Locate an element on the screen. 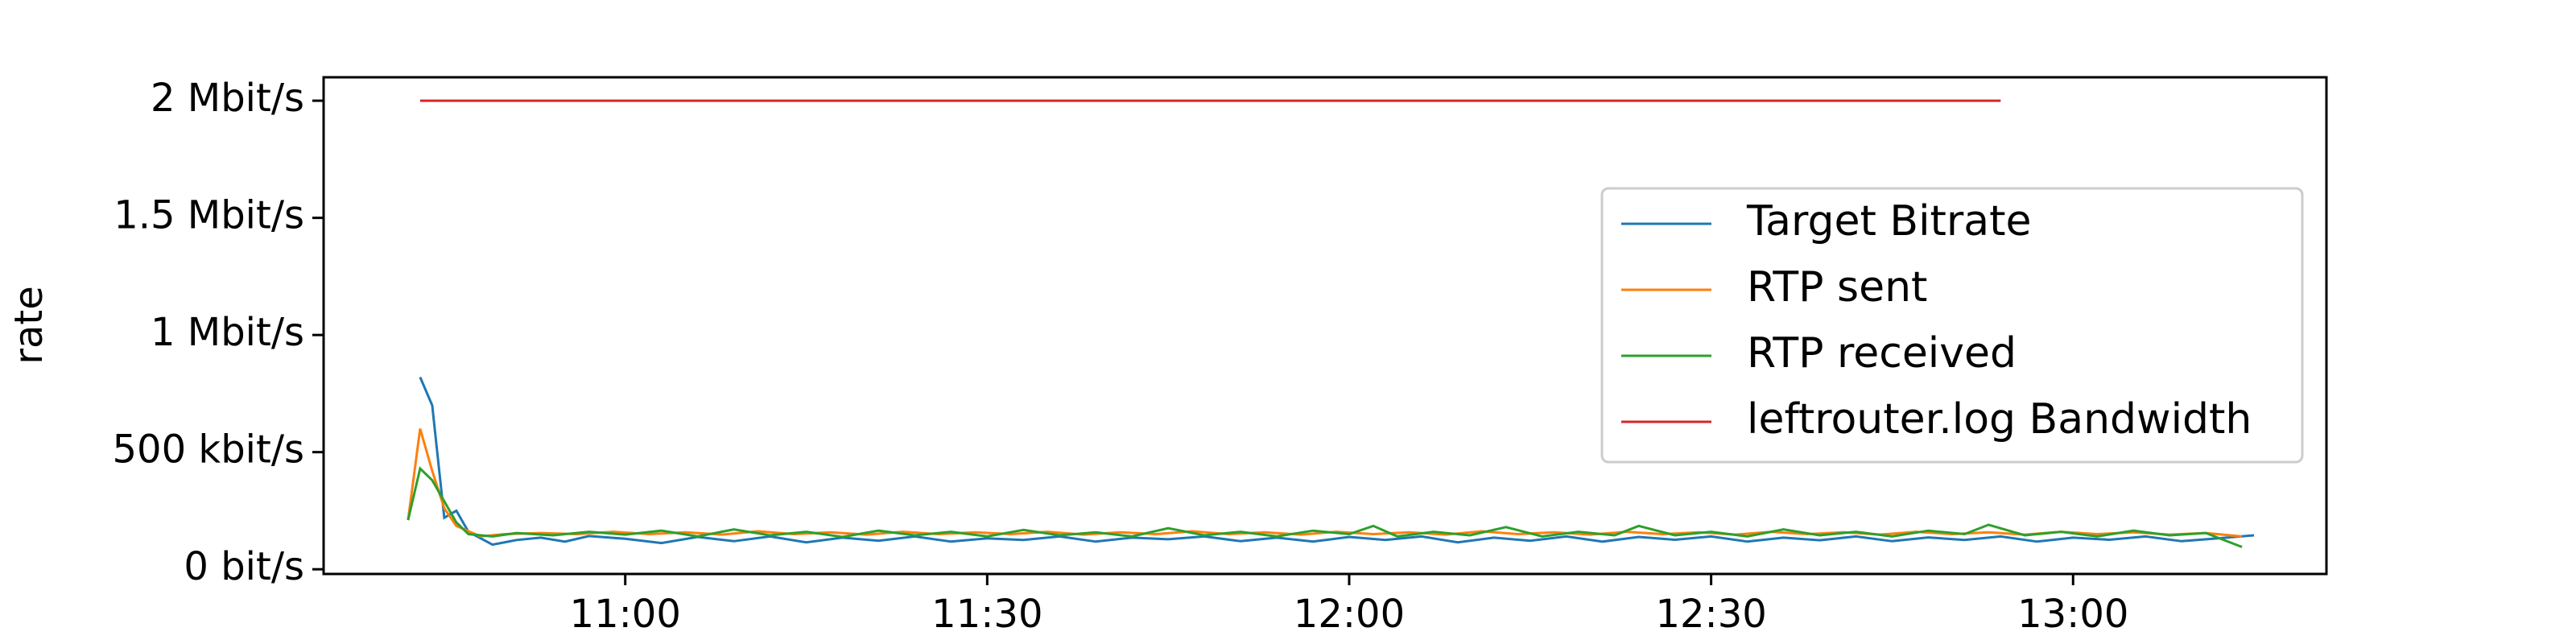 The height and width of the screenshot is (644, 2576). x-axis: 11:00 11:30 12:00 12:30 13:00 is located at coordinates (1349, 605).